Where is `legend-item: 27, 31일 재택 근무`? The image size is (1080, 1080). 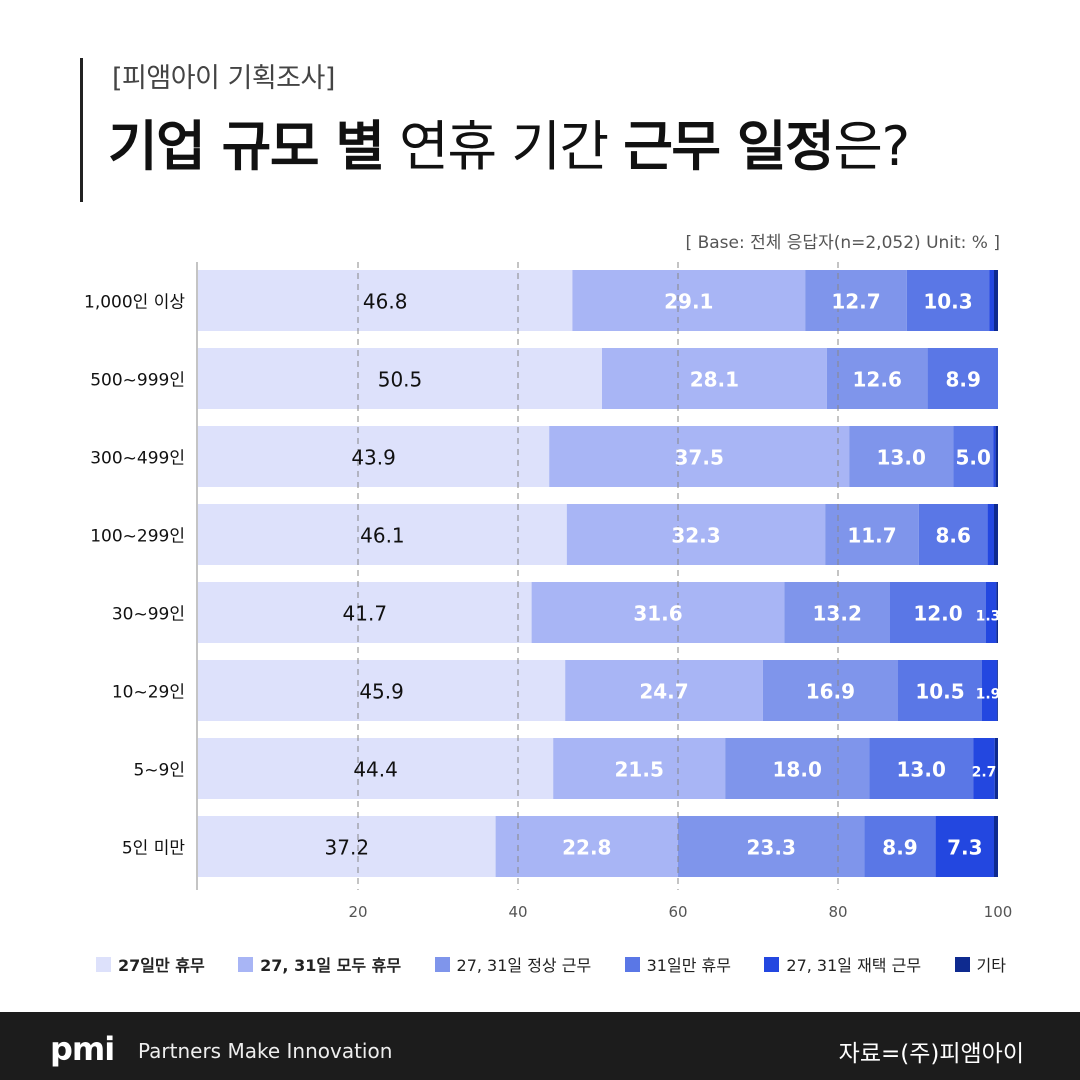 legend-item: 27, 31일 재택 근무 is located at coordinates (842, 964).